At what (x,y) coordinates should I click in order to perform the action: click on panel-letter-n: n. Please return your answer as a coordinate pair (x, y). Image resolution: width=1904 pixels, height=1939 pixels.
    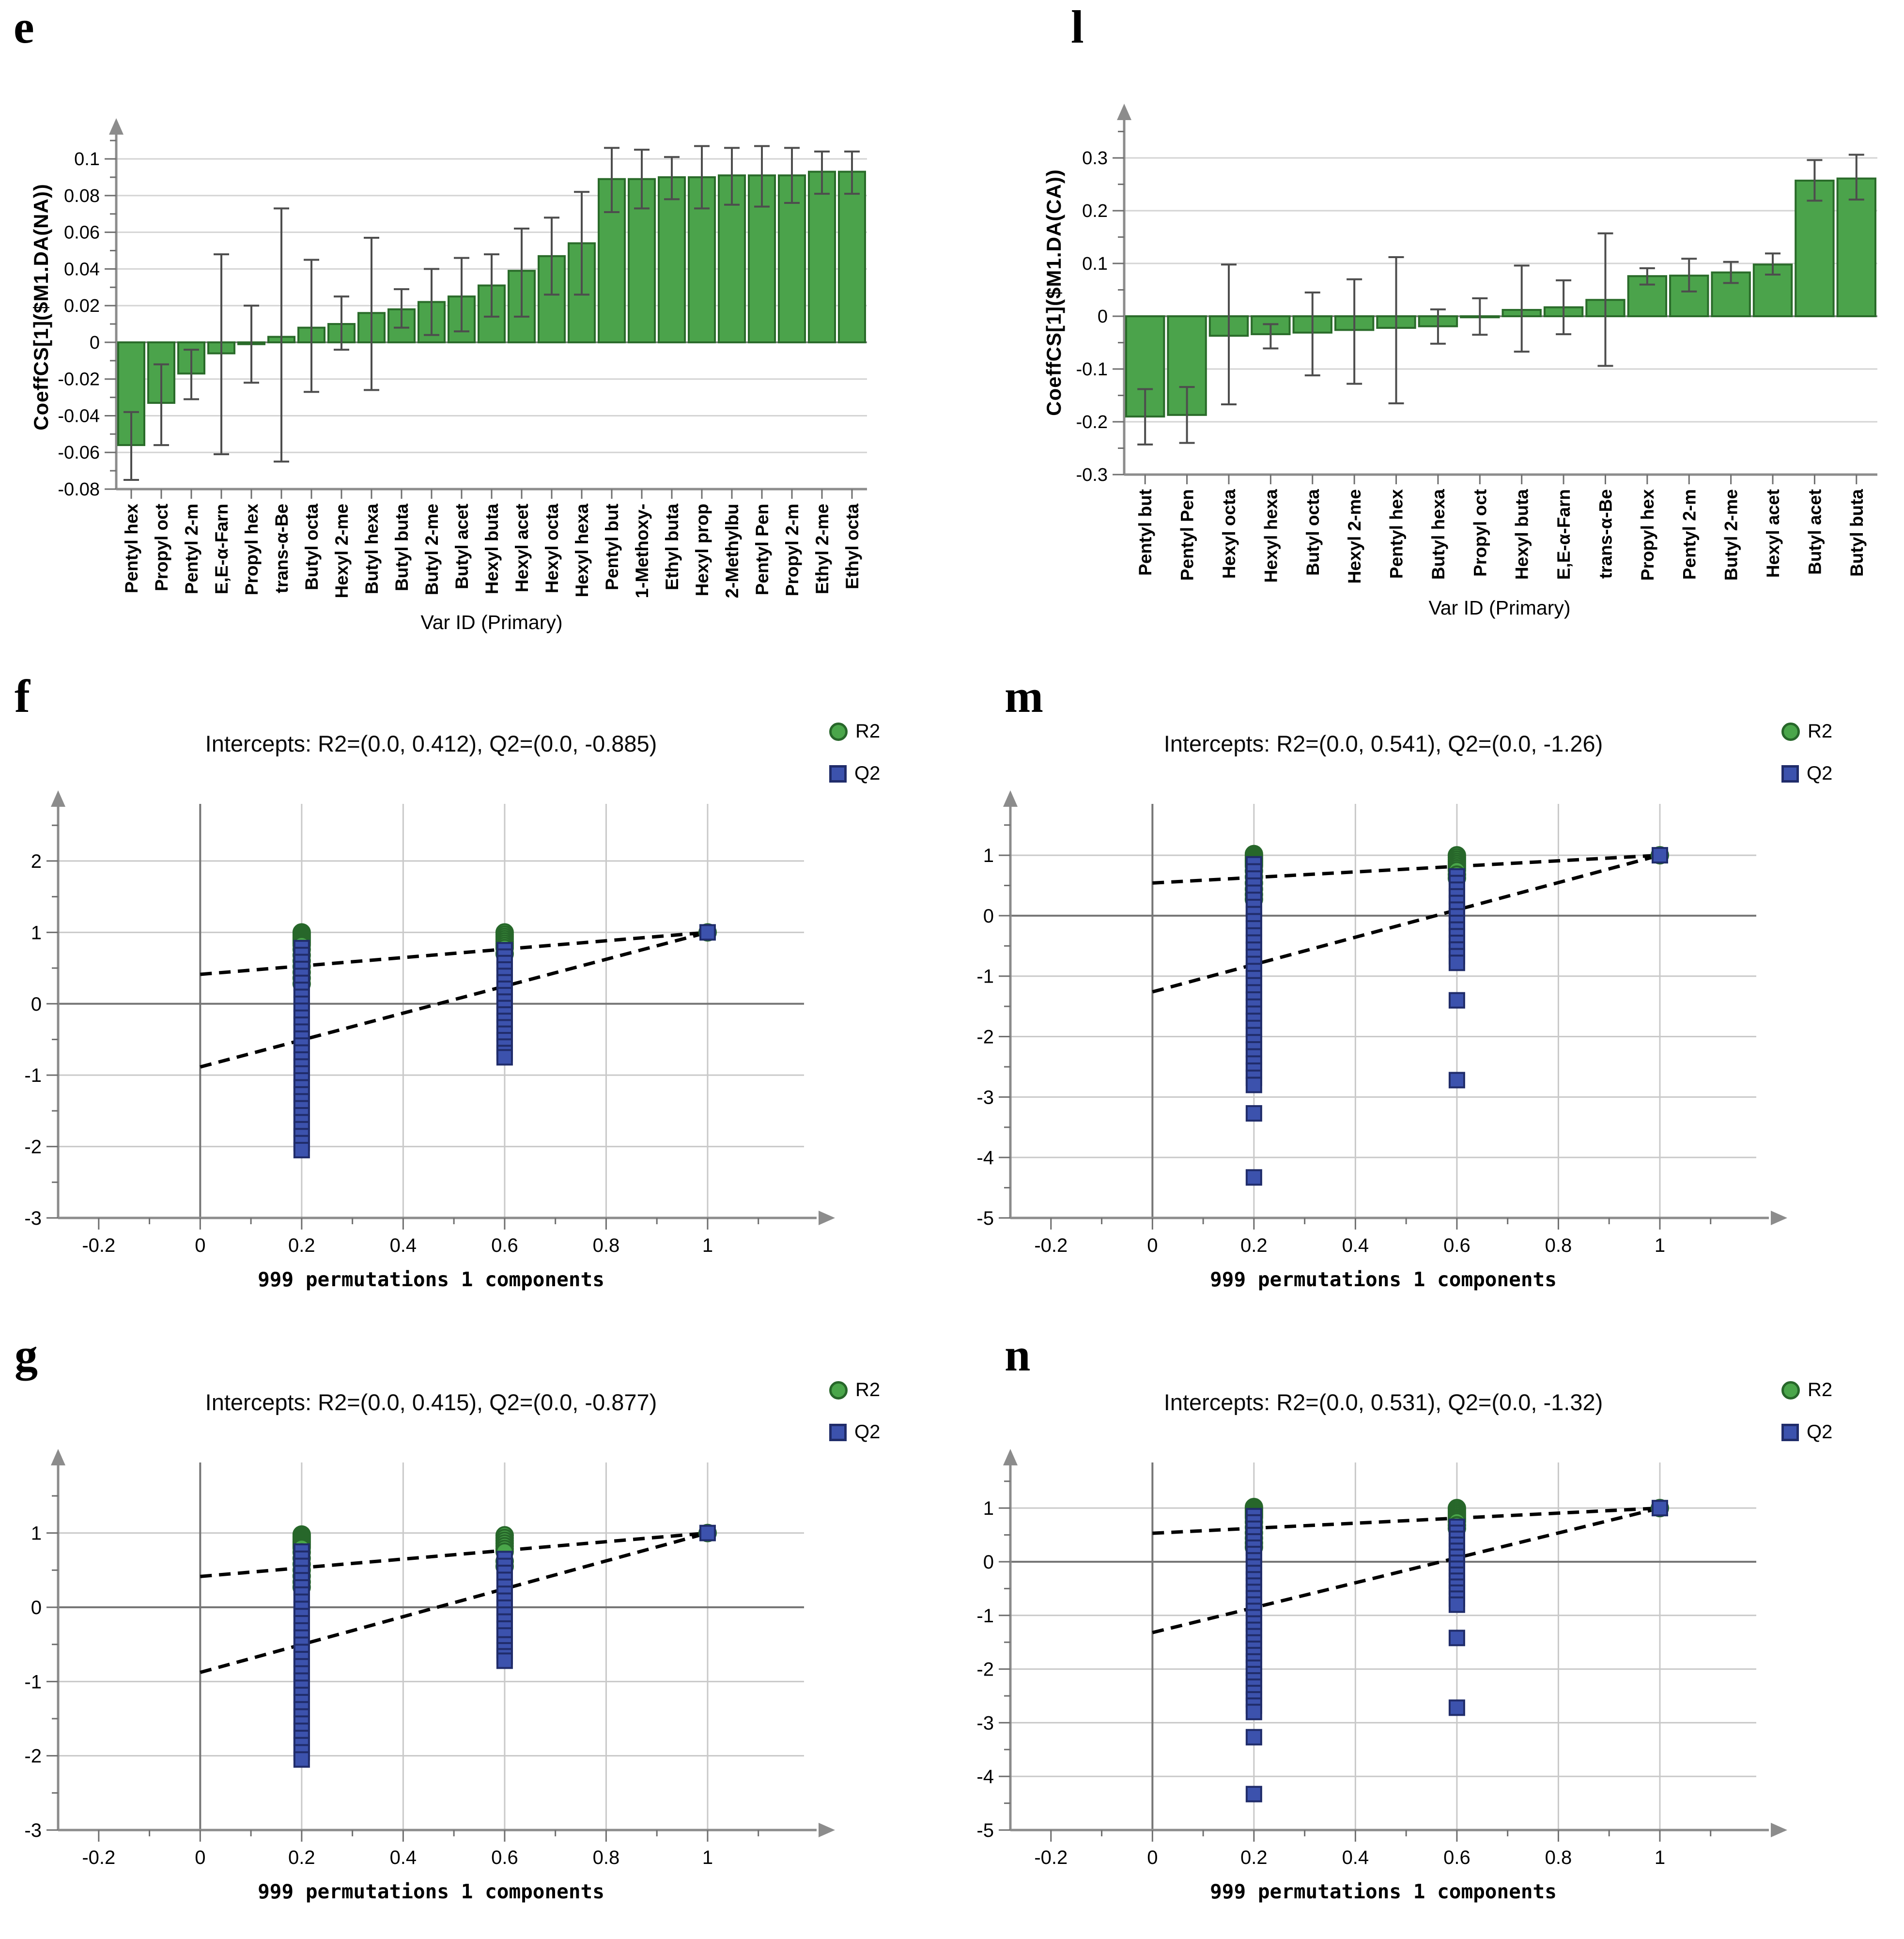
    Looking at the image, I should click on (1018, 1355).